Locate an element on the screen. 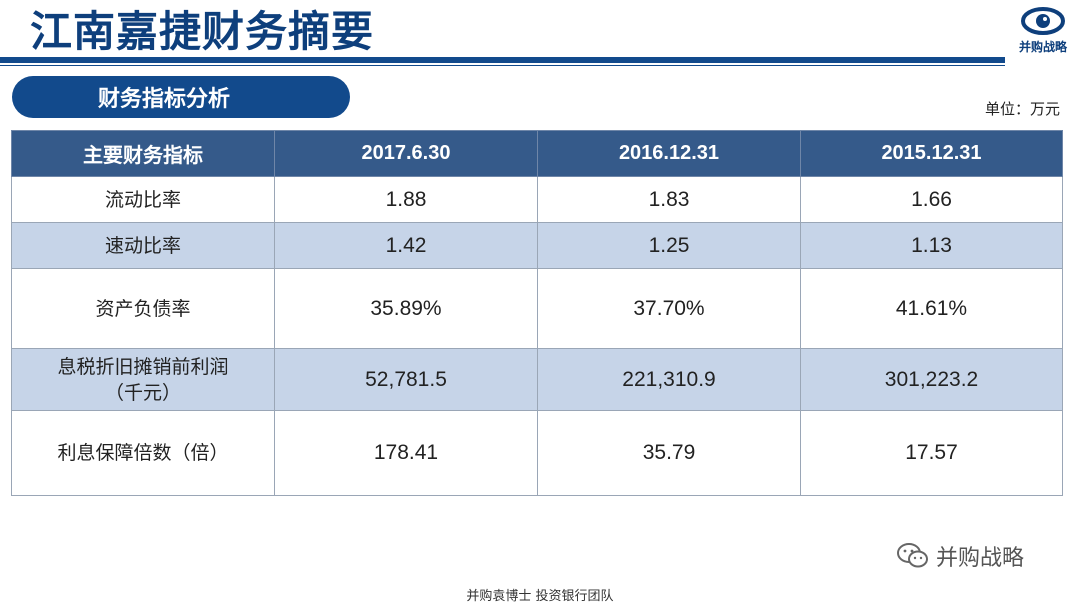 Image resolution: width=1080 pixels, height=608 pixels. table-cell: 178.41 is located at coordinates (406, 453).